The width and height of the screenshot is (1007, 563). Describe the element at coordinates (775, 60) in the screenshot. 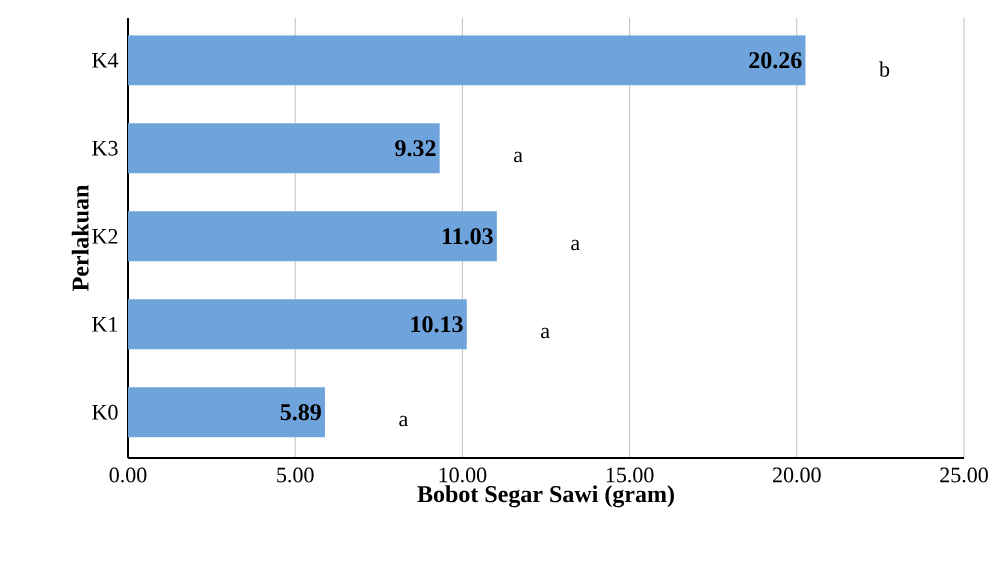

I see `data-label: 20.26` at that location.